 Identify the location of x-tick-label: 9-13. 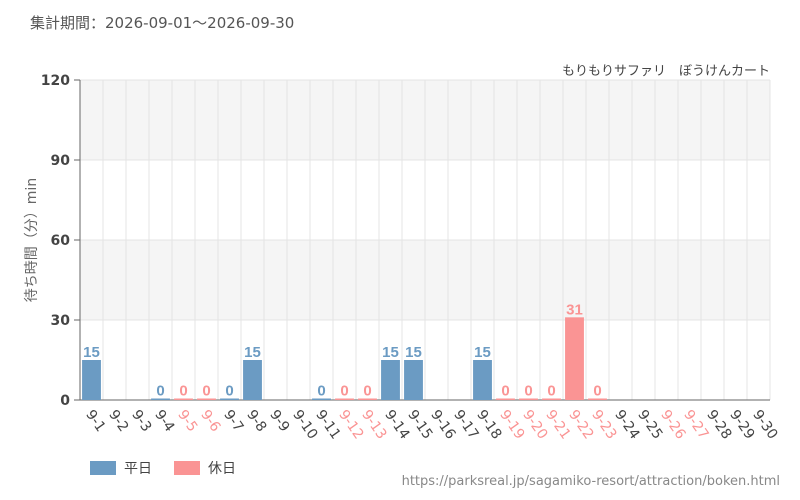
(373, 424).